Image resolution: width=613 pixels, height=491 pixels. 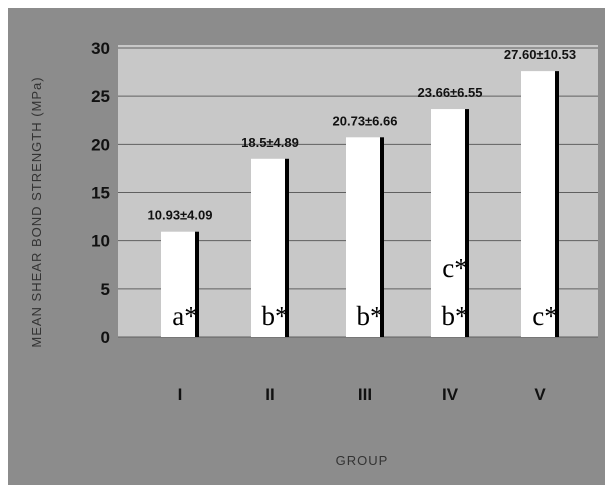 I want to click on x-tick-labels: I II III IV V, so click(x=362, y=394).